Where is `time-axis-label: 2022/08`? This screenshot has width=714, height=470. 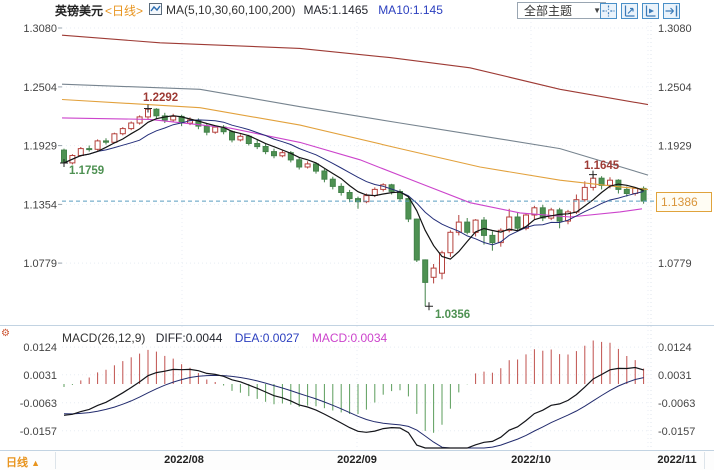
time-axis-label: 2022/08 is located at coordinates (184, 460).